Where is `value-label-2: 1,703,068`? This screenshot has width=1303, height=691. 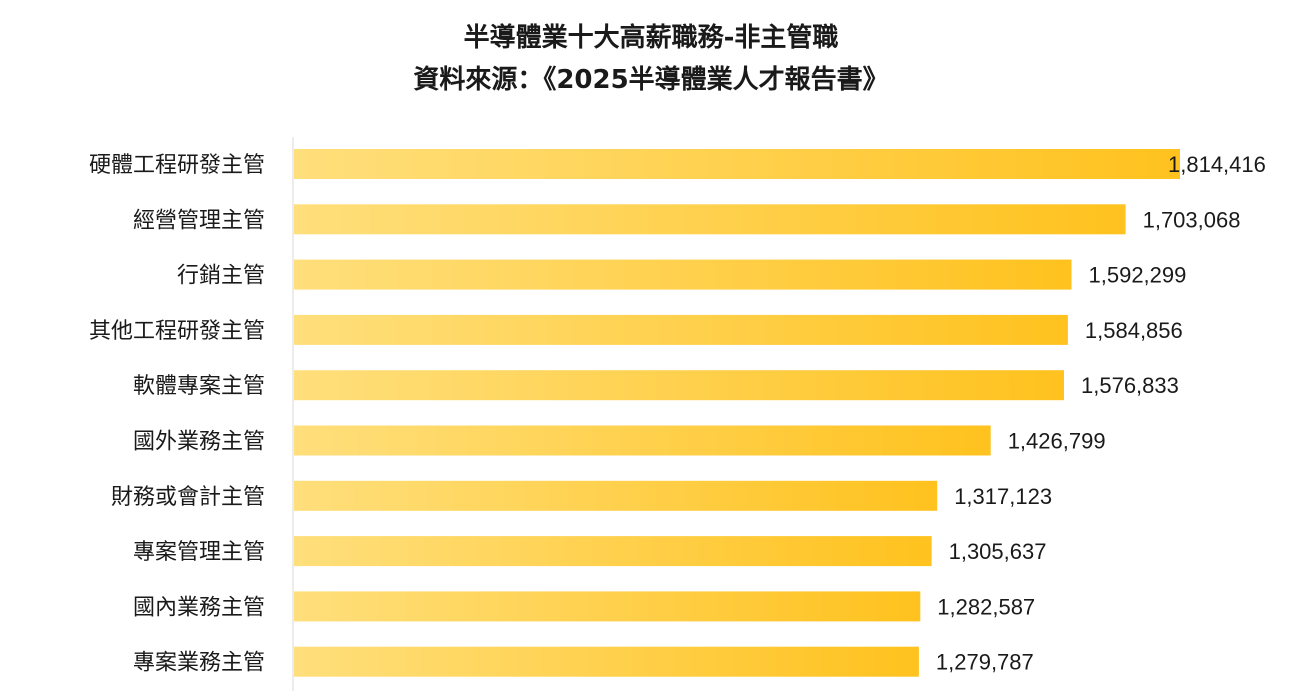 value-label-2: 1,703,068 is located at coordinates (1192, 219).